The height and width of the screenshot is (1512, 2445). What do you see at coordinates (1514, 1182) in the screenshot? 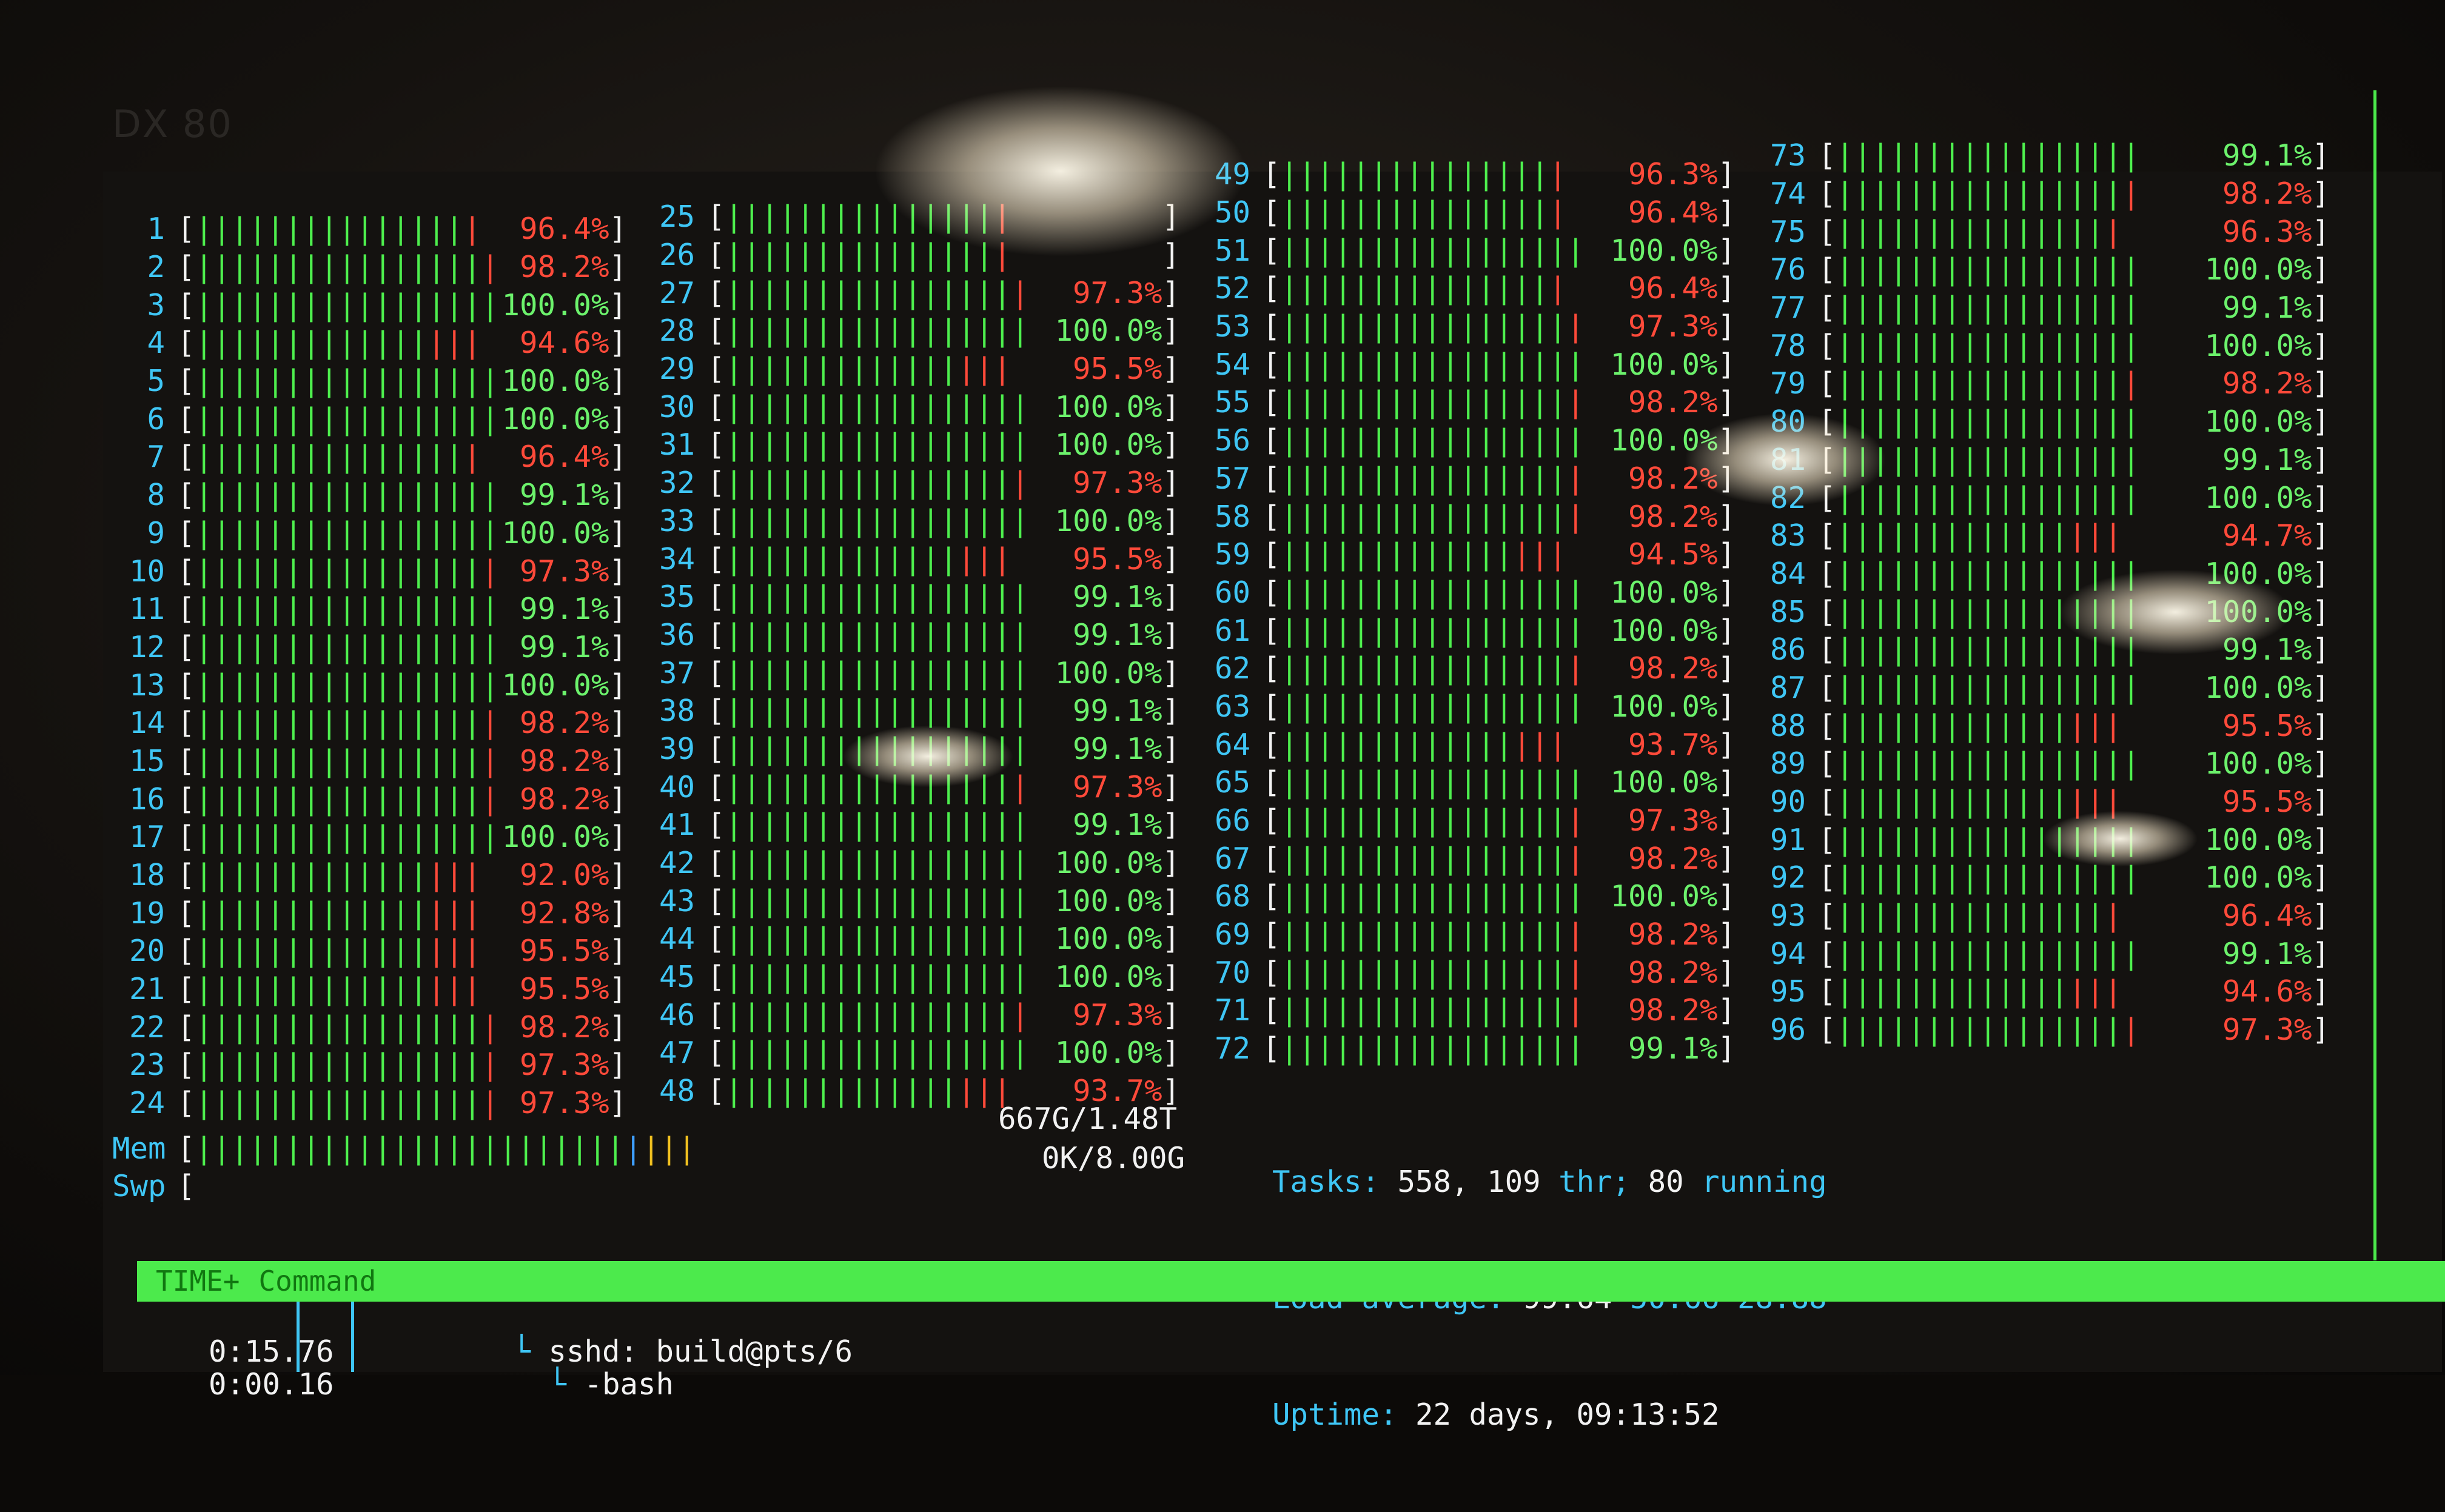
I see `threads-count: 109` at bounding box center [1514, 1182].